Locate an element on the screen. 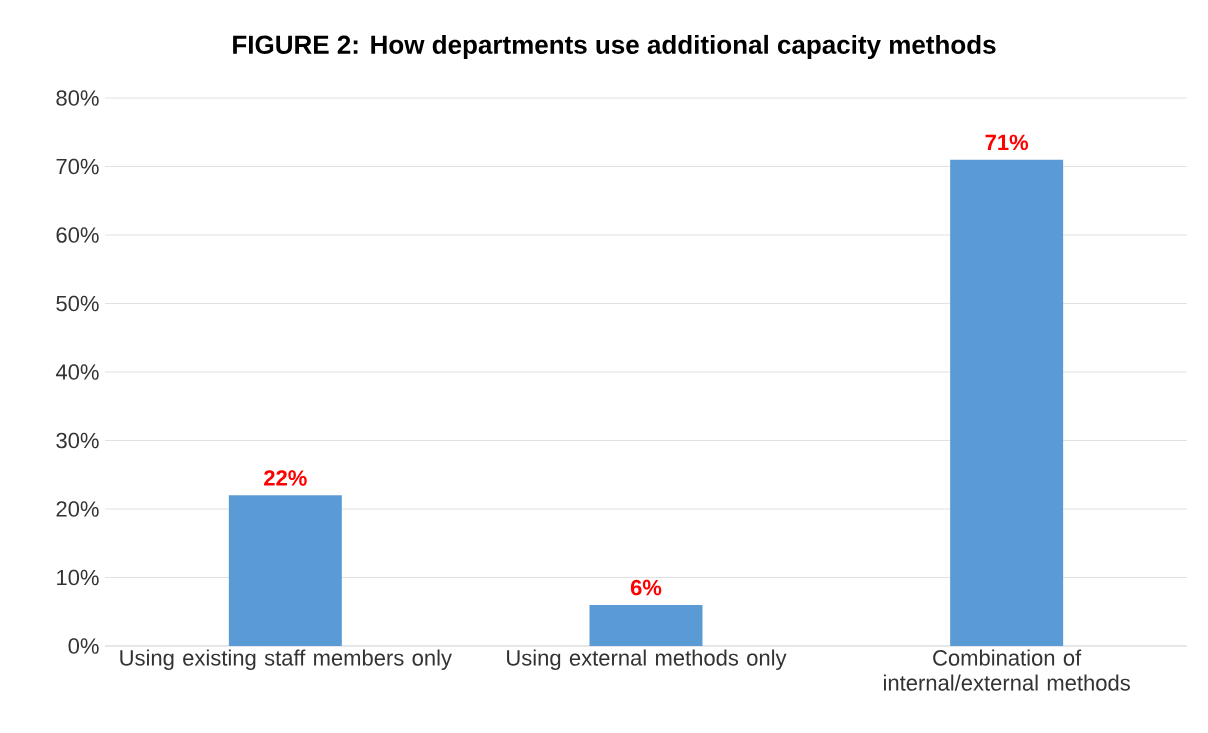 The image size is (1208, 733). data-label: 6% is located at coordinates (646, 587).